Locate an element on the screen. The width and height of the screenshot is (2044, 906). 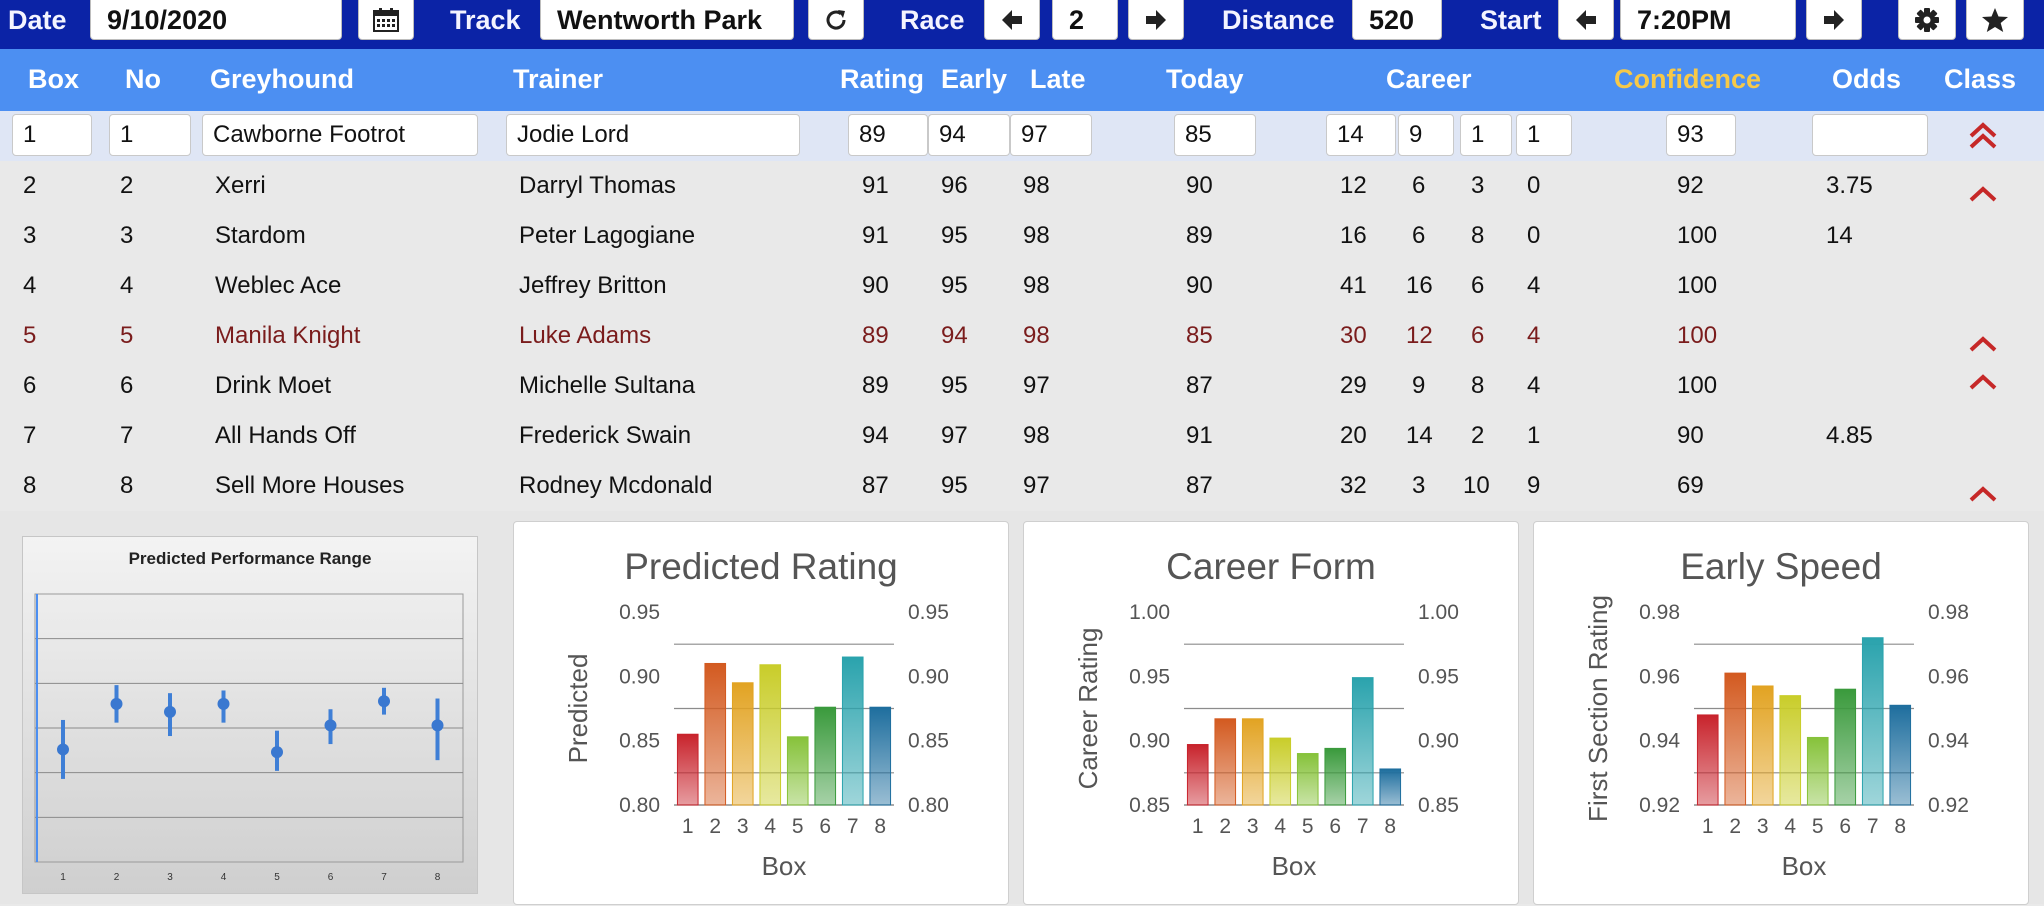
career-wins-cell: 12 is located at coordinates (1419, 335).